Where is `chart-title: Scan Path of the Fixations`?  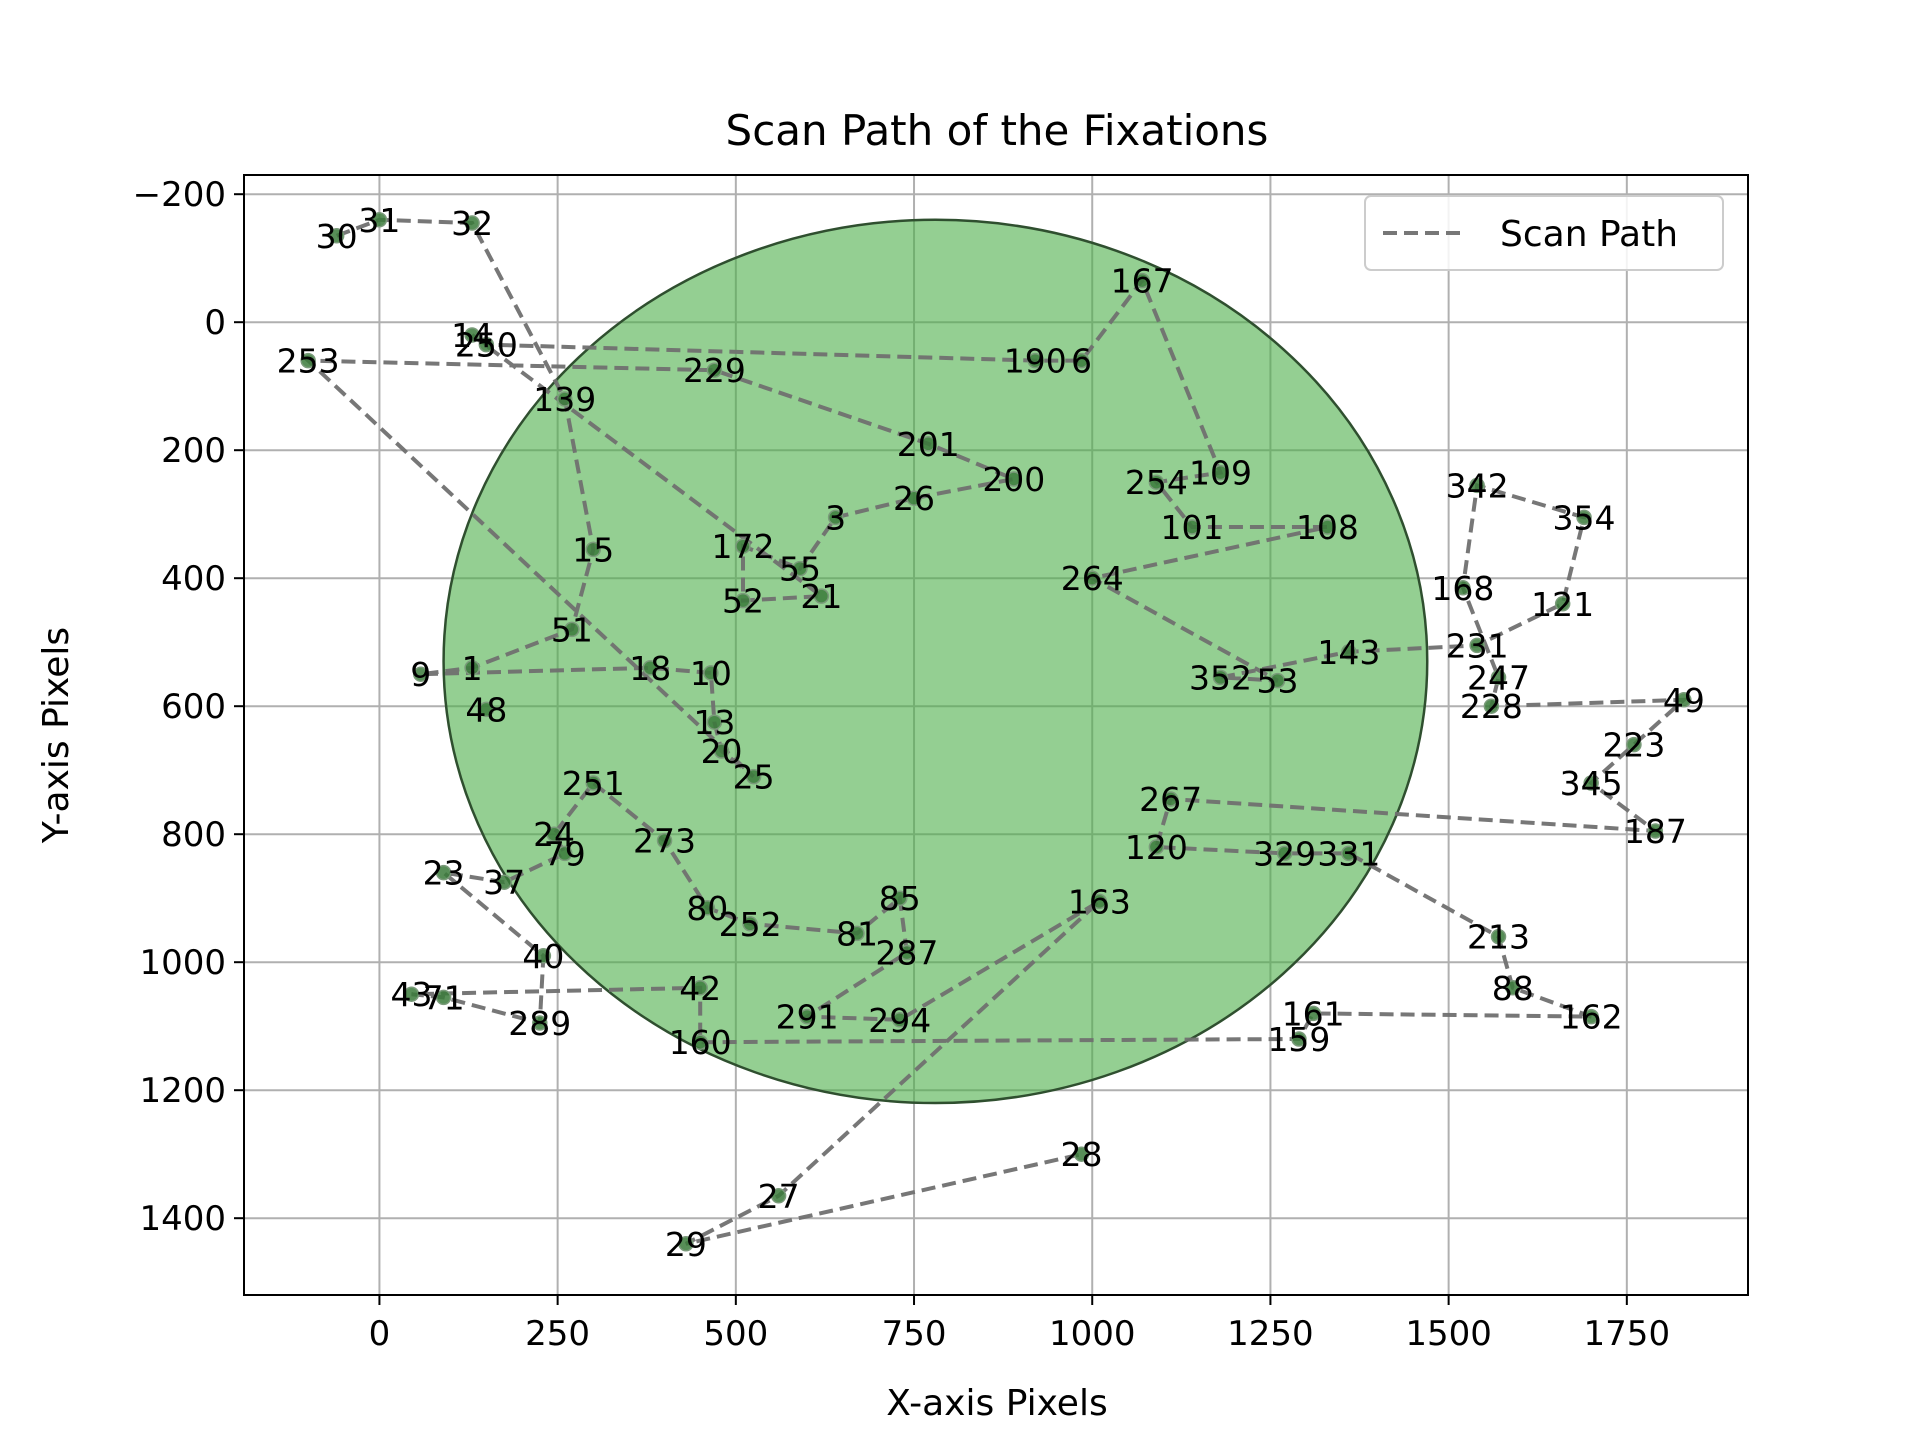 chart-title: Scan Path of the Fixations is located at coordinates (997, 130).